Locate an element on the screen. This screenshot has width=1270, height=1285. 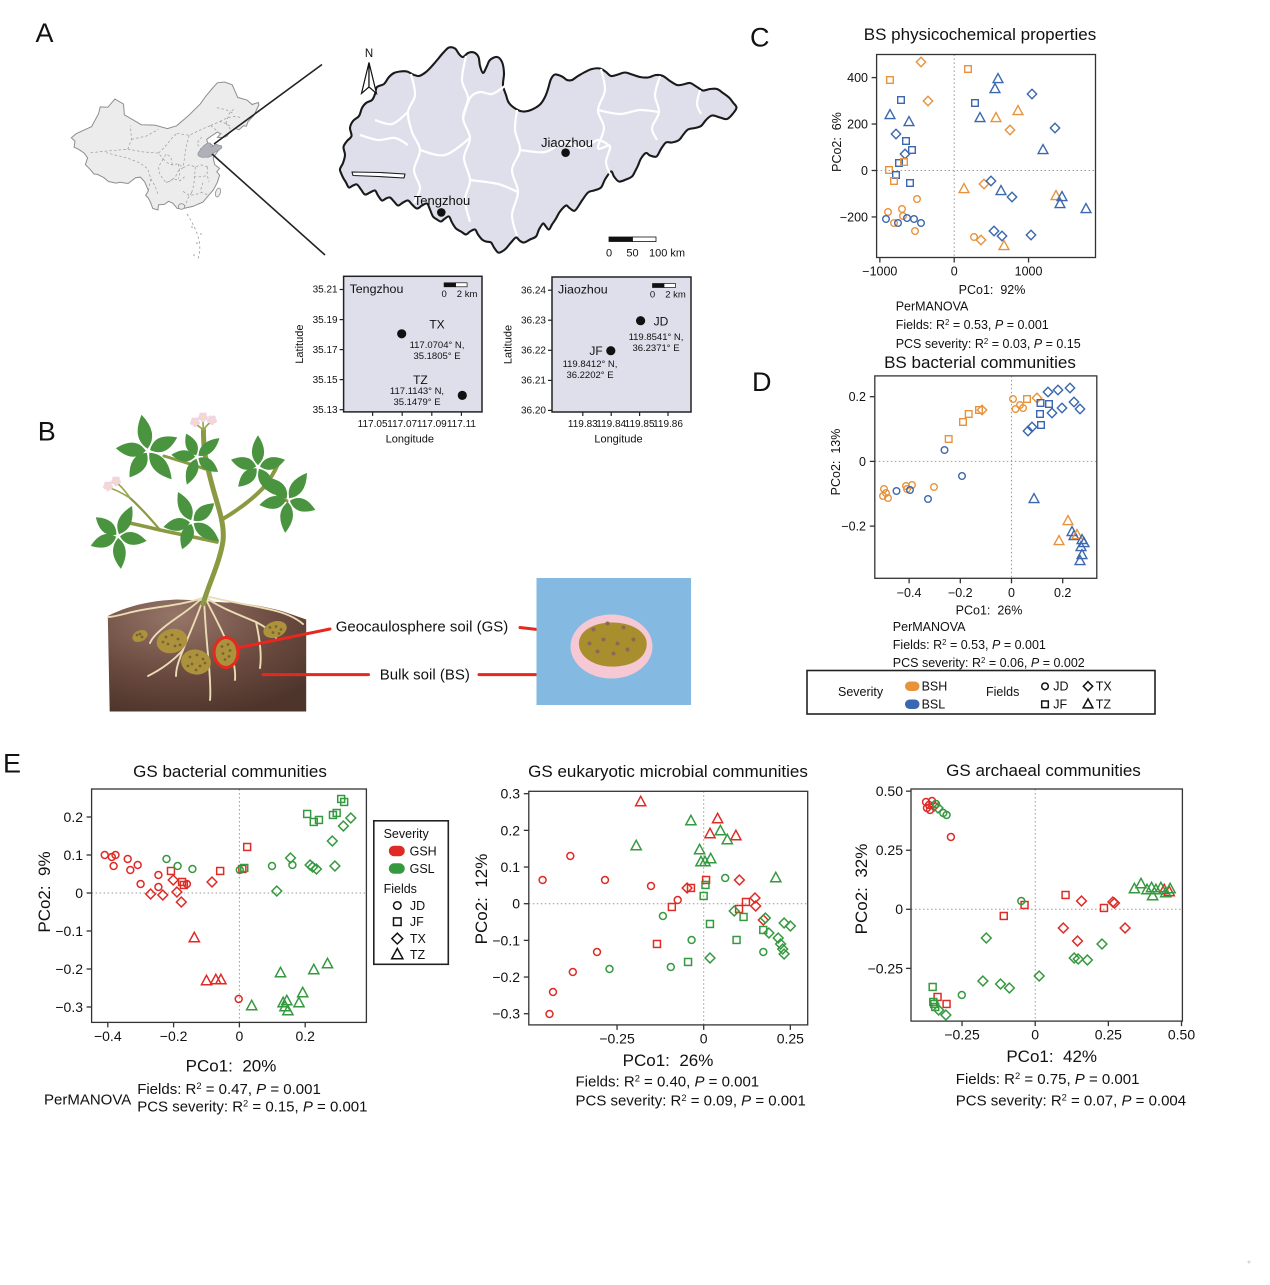
svg-text: −0.4 is located at coordinates (909, 593).